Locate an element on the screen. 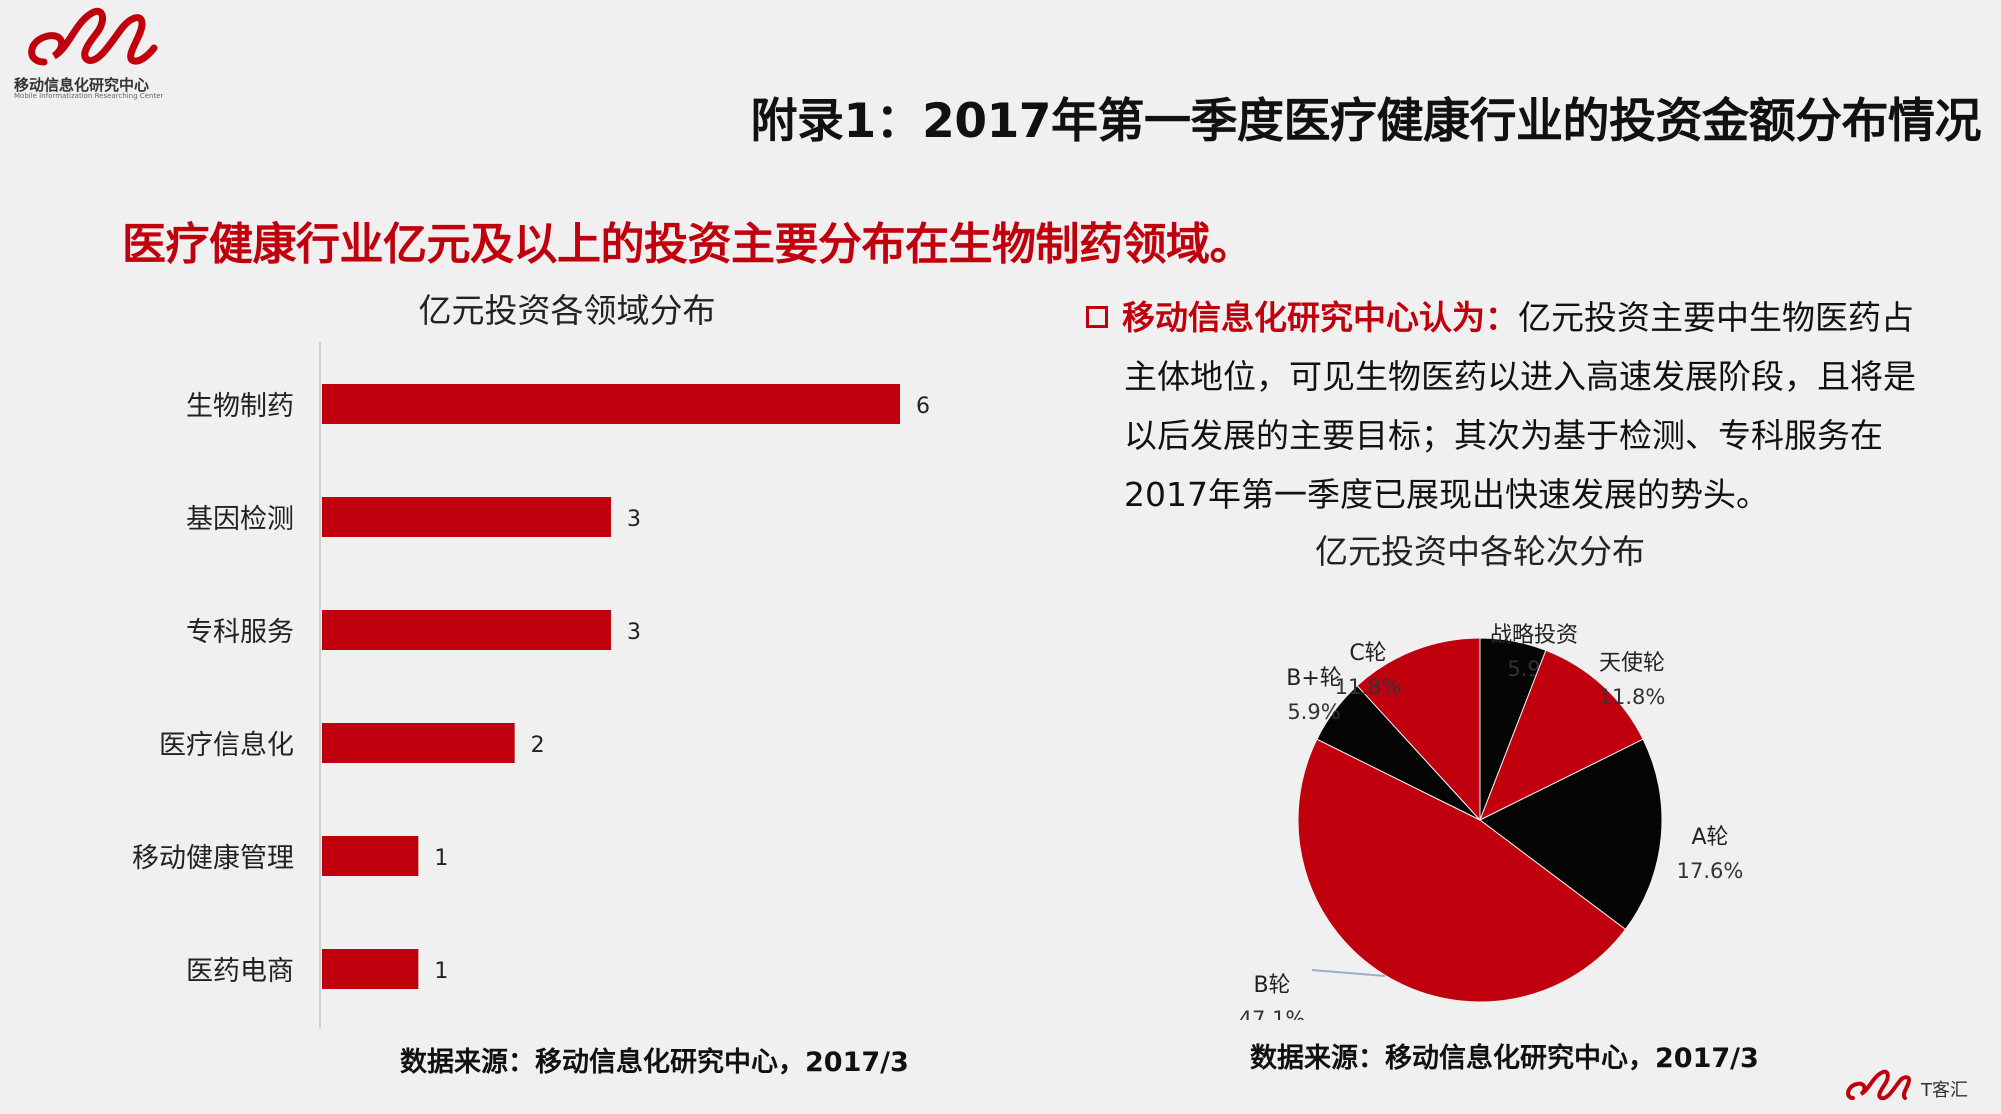 This screenshot has height=1114, width=2001. comment-line-1: 亿元投资主要中生物医药占 is located at coordinates (1716, 317).